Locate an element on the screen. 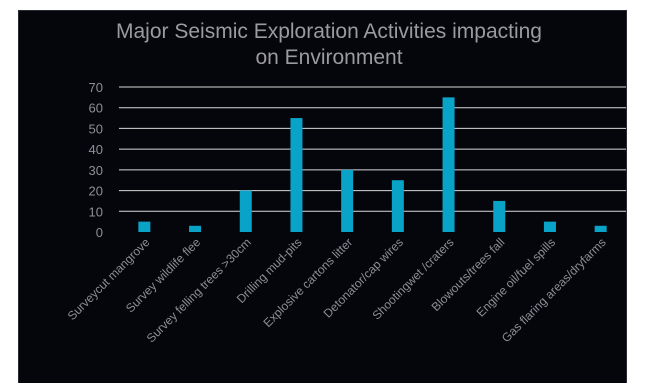 This screenshot has width=646, height=384. y-tick-label: 20 is located at coordinates (96, 191).